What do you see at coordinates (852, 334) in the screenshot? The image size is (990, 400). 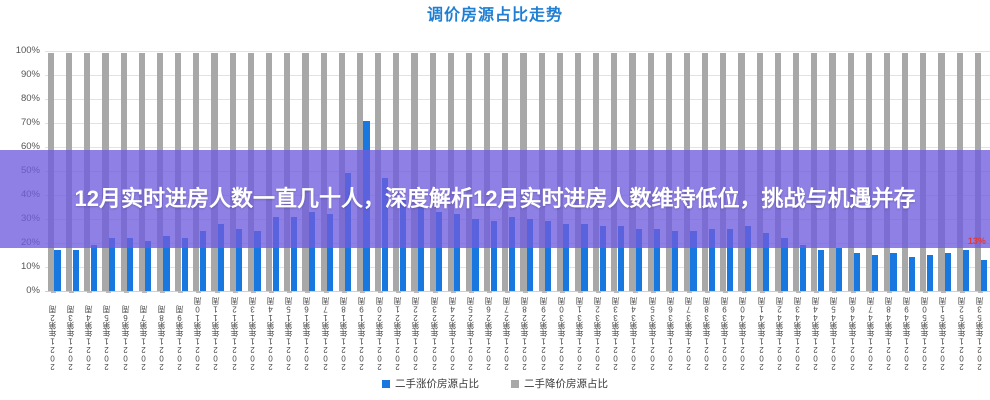 I see `x-axis-tick-label: 2021年第46周` at bounding box center [852, 334].